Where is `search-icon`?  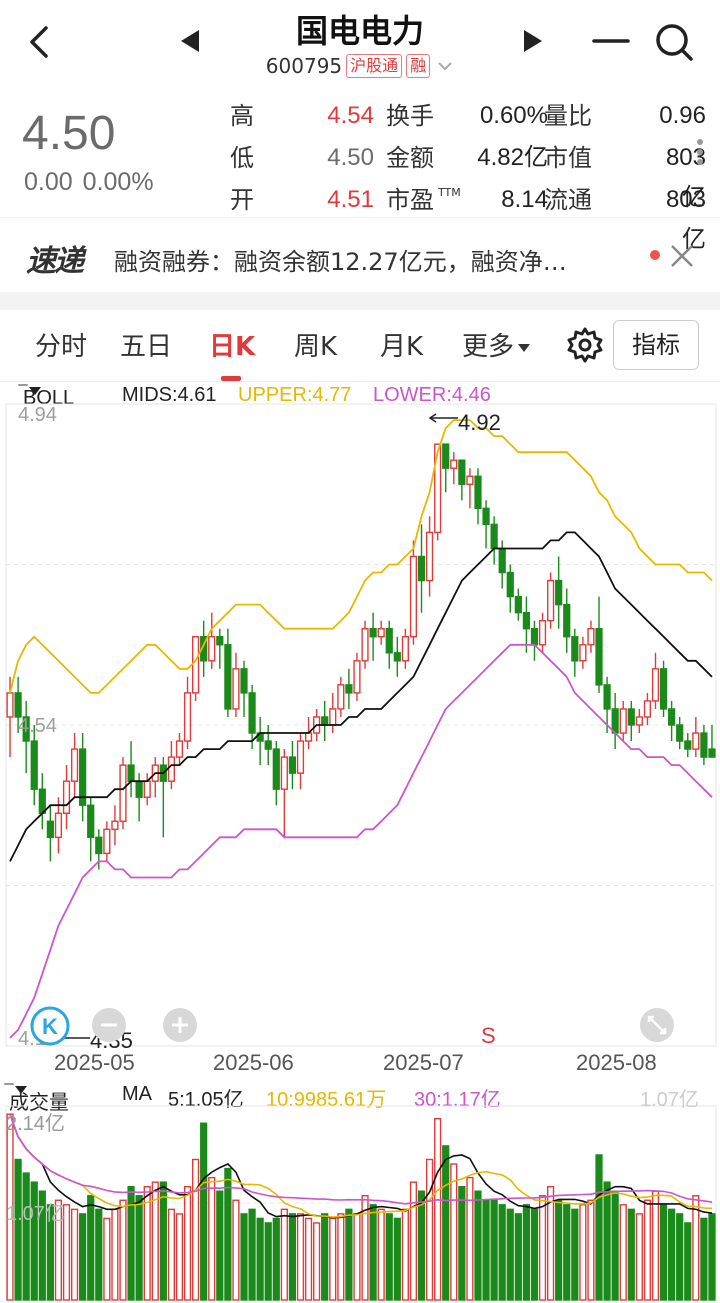
search-icon is located at coordinates (674, 42).